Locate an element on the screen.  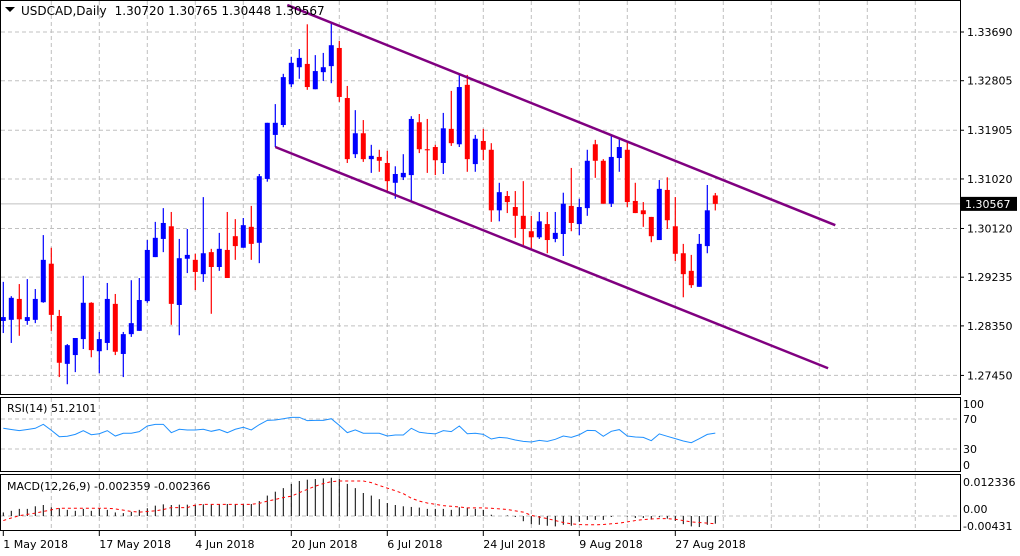
rsi-pane is located at coordinates (359, 430).